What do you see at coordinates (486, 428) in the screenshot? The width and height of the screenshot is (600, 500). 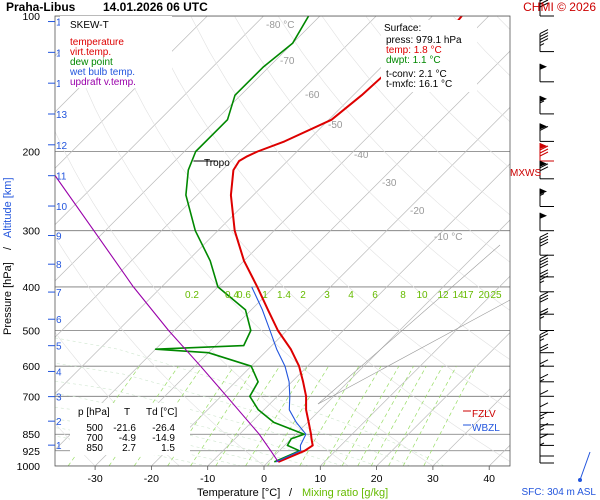 I see `wbzl-label: WBZL` at bounding box center [486, 428].